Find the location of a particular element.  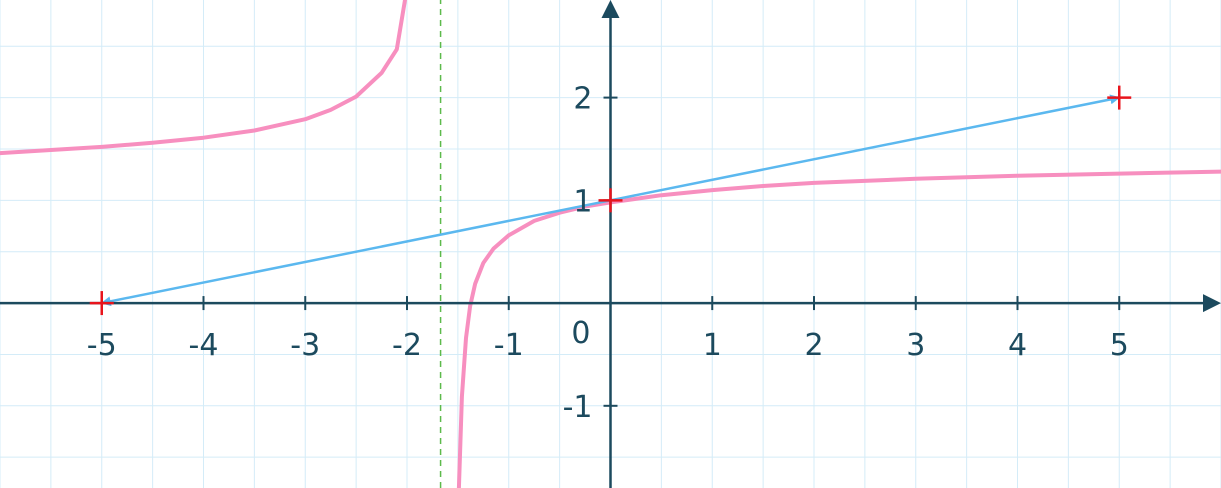

x-tick-label: -2 is located at coordinates (407, 345).